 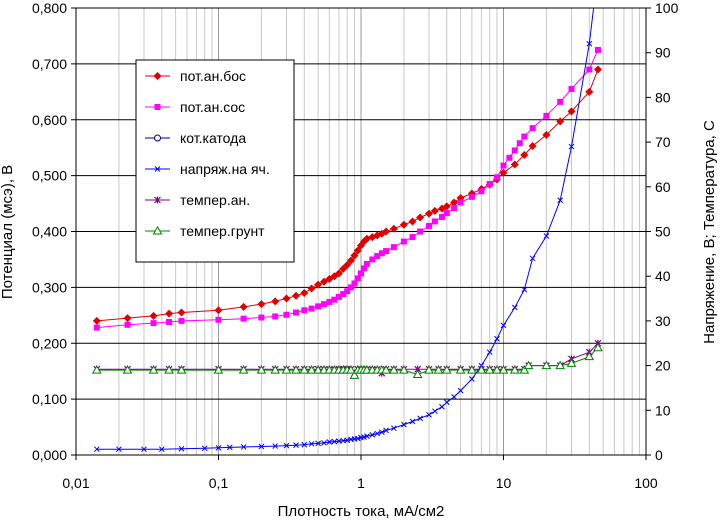 I want to click on y-left-tick-label: 0,800, so click(x=49, y=8).